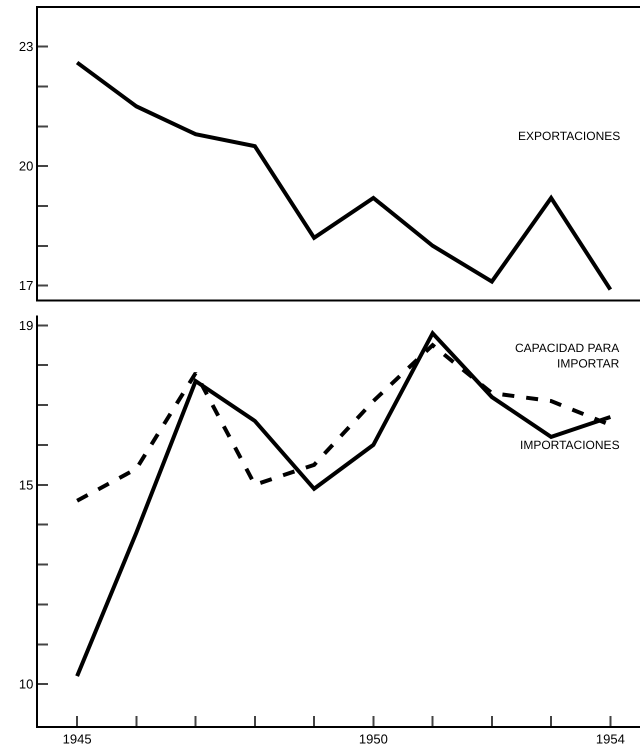 This screenshot has height=751, width=644. I want to click on y-tick-label: 10, so click(26, 684).